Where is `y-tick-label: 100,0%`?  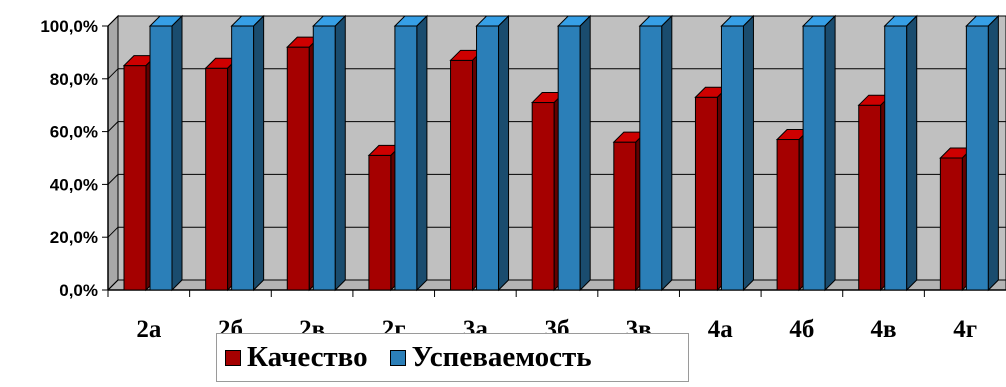 y-tick-label: 100,0% is located at coordinates (69, 26).